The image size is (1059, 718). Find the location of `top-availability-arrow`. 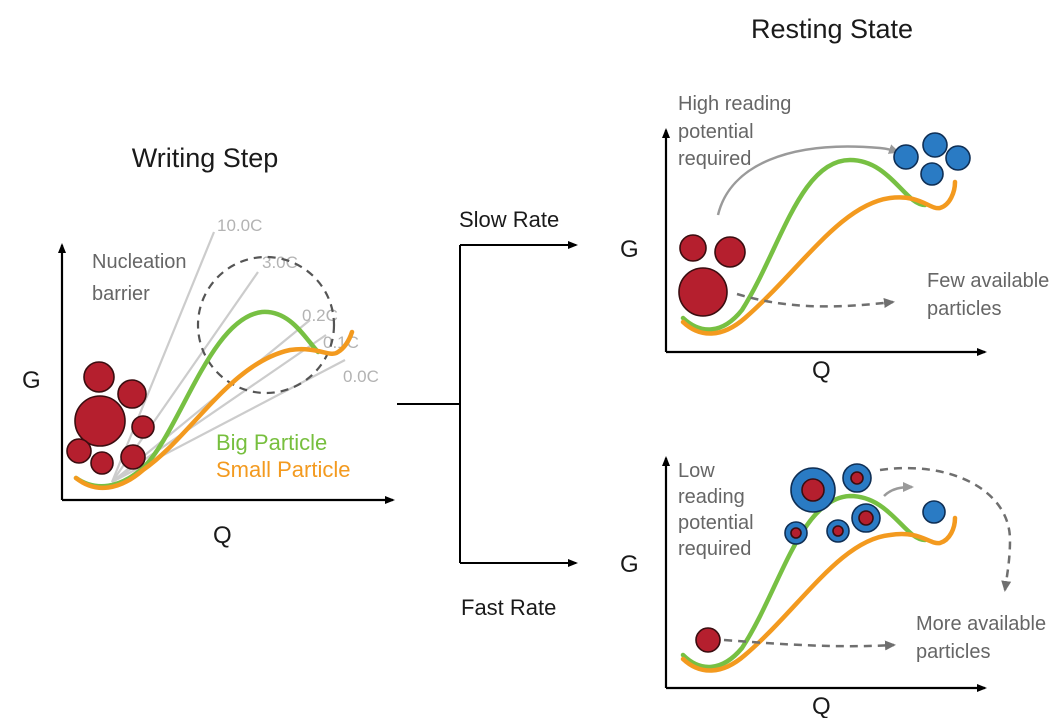

top-availability-arrow is located at coordinates (815, 300).